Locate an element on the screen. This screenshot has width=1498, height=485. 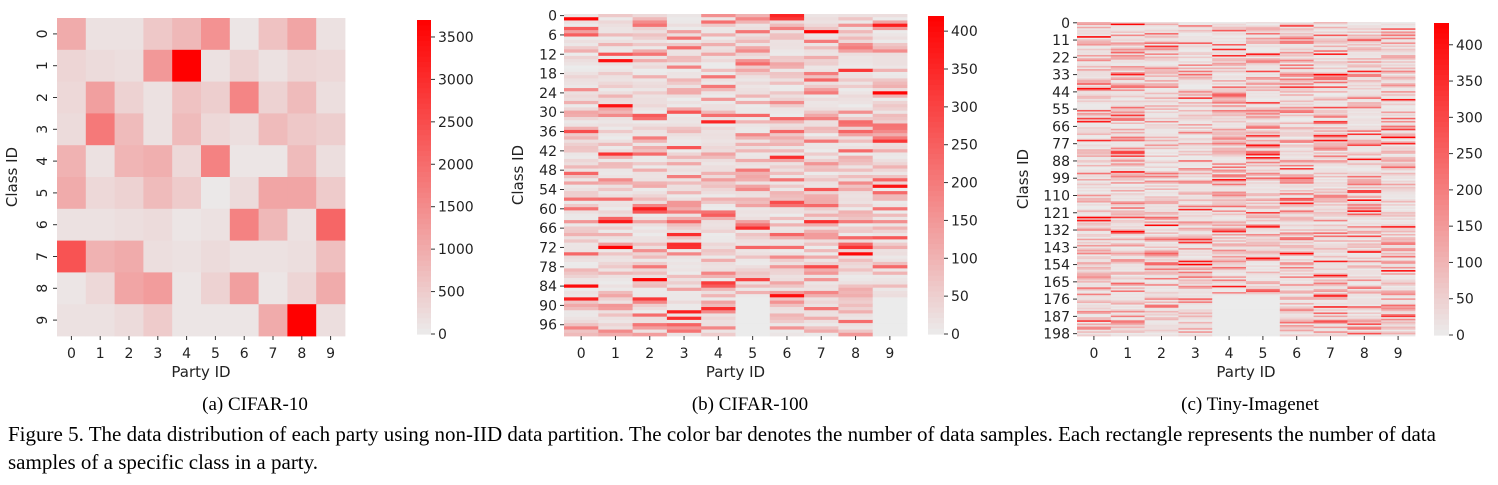
x-tick-label: 3 is located at coordinates (157, 354).